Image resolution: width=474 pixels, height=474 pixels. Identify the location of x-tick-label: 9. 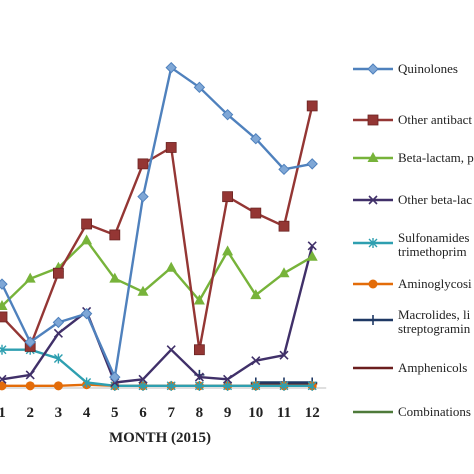
(228, 413).